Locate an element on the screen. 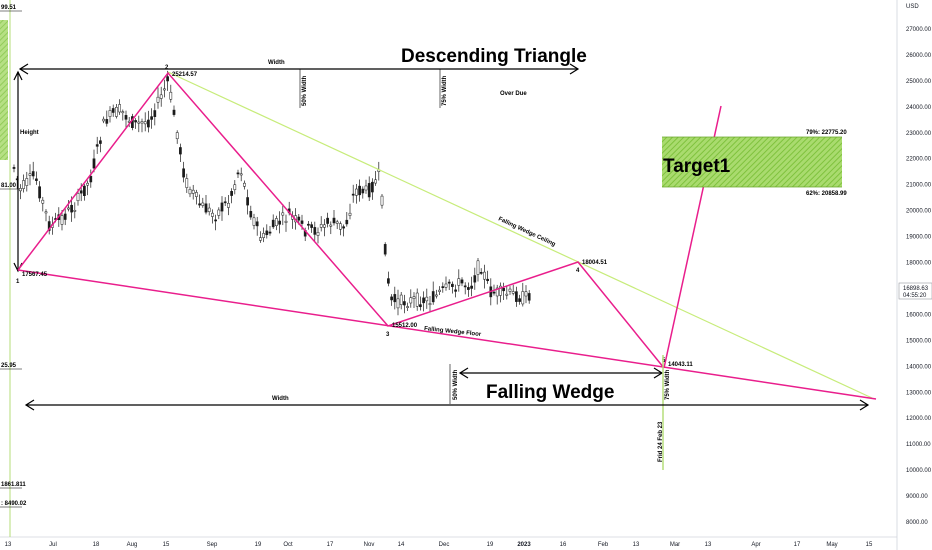  top-75-width-label: 75% Width is located at coordinates (445, 90).